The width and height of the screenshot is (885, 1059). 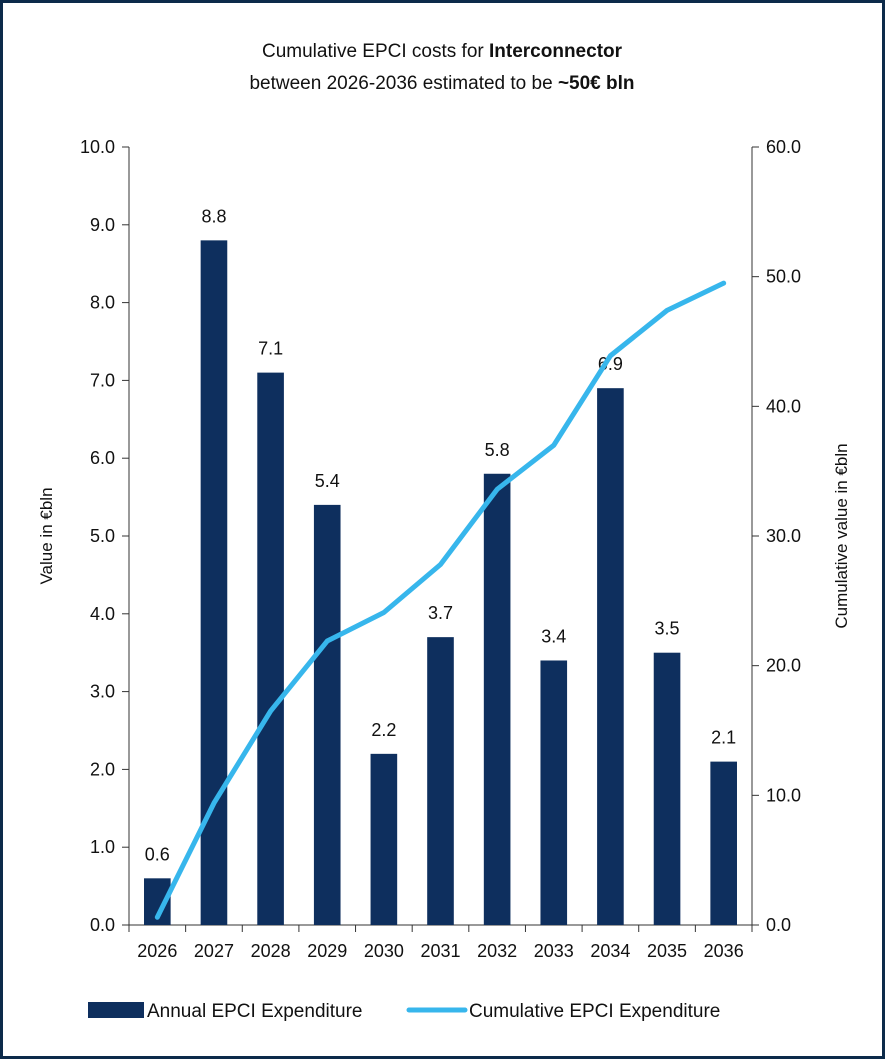 What do you see at coordinates (46, 535) in the screenshot?
I see `y-axis-title: Value in €bln` at bounding box center [46, 535].